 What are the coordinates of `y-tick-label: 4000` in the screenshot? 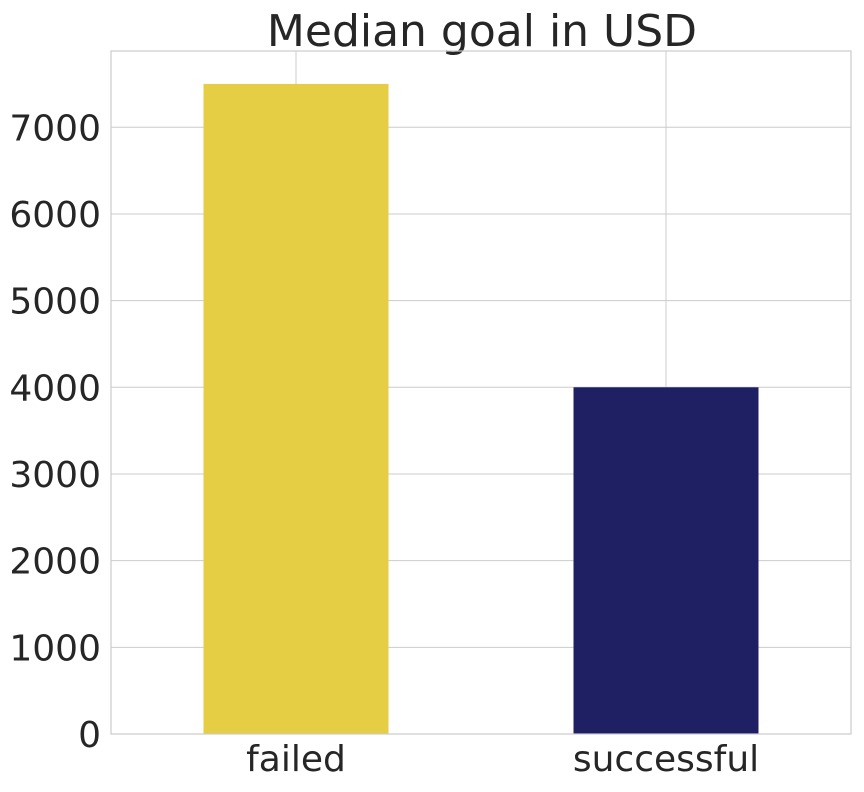 It's located at (55, 388).